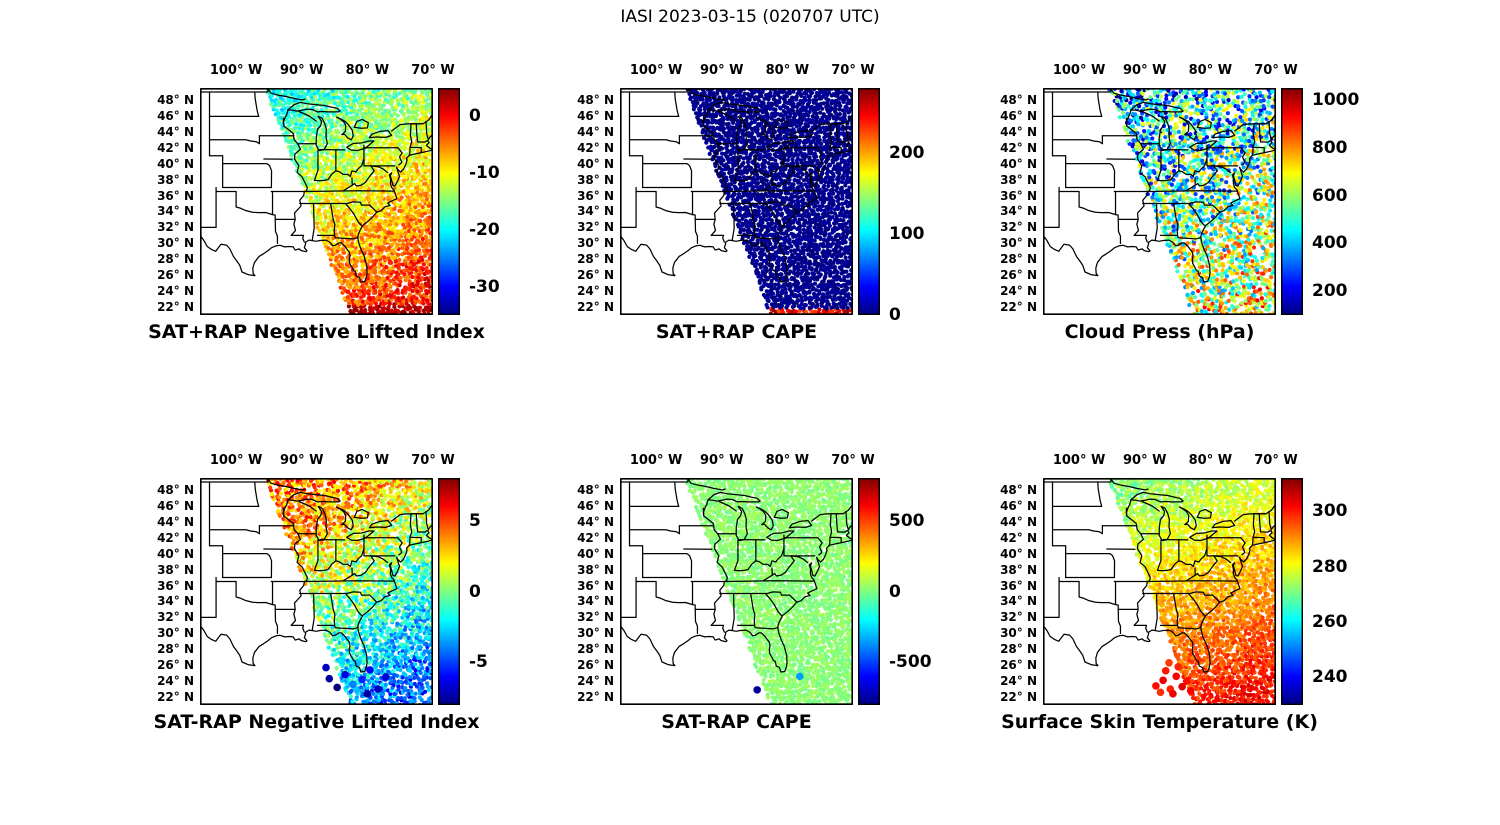  Describe the element at coordinates (475, 520) in the screenshot. I see `colorbar-tick-label: 5` at that location.